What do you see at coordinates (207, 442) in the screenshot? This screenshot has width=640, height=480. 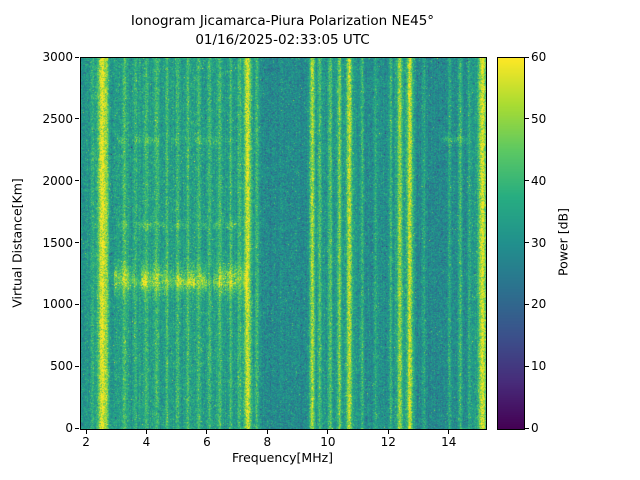 I see `x-tick-label: 6` at bounding box center [207, 442].